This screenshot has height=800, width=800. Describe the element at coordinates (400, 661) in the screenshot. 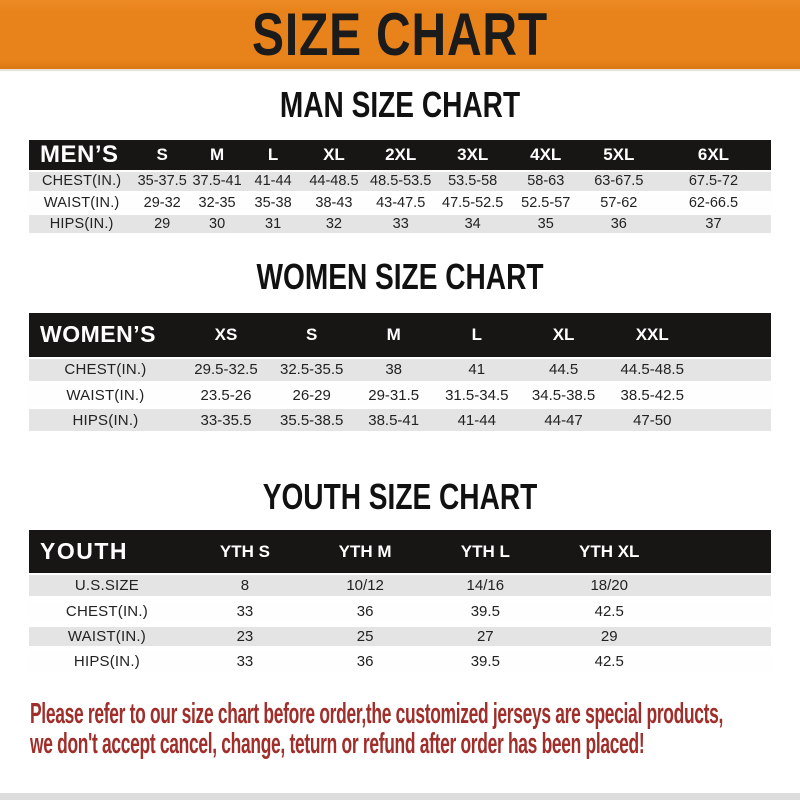

I see `youth-hips-row: HIPS(IN.) 33 36 39.5 42.5` at that location.